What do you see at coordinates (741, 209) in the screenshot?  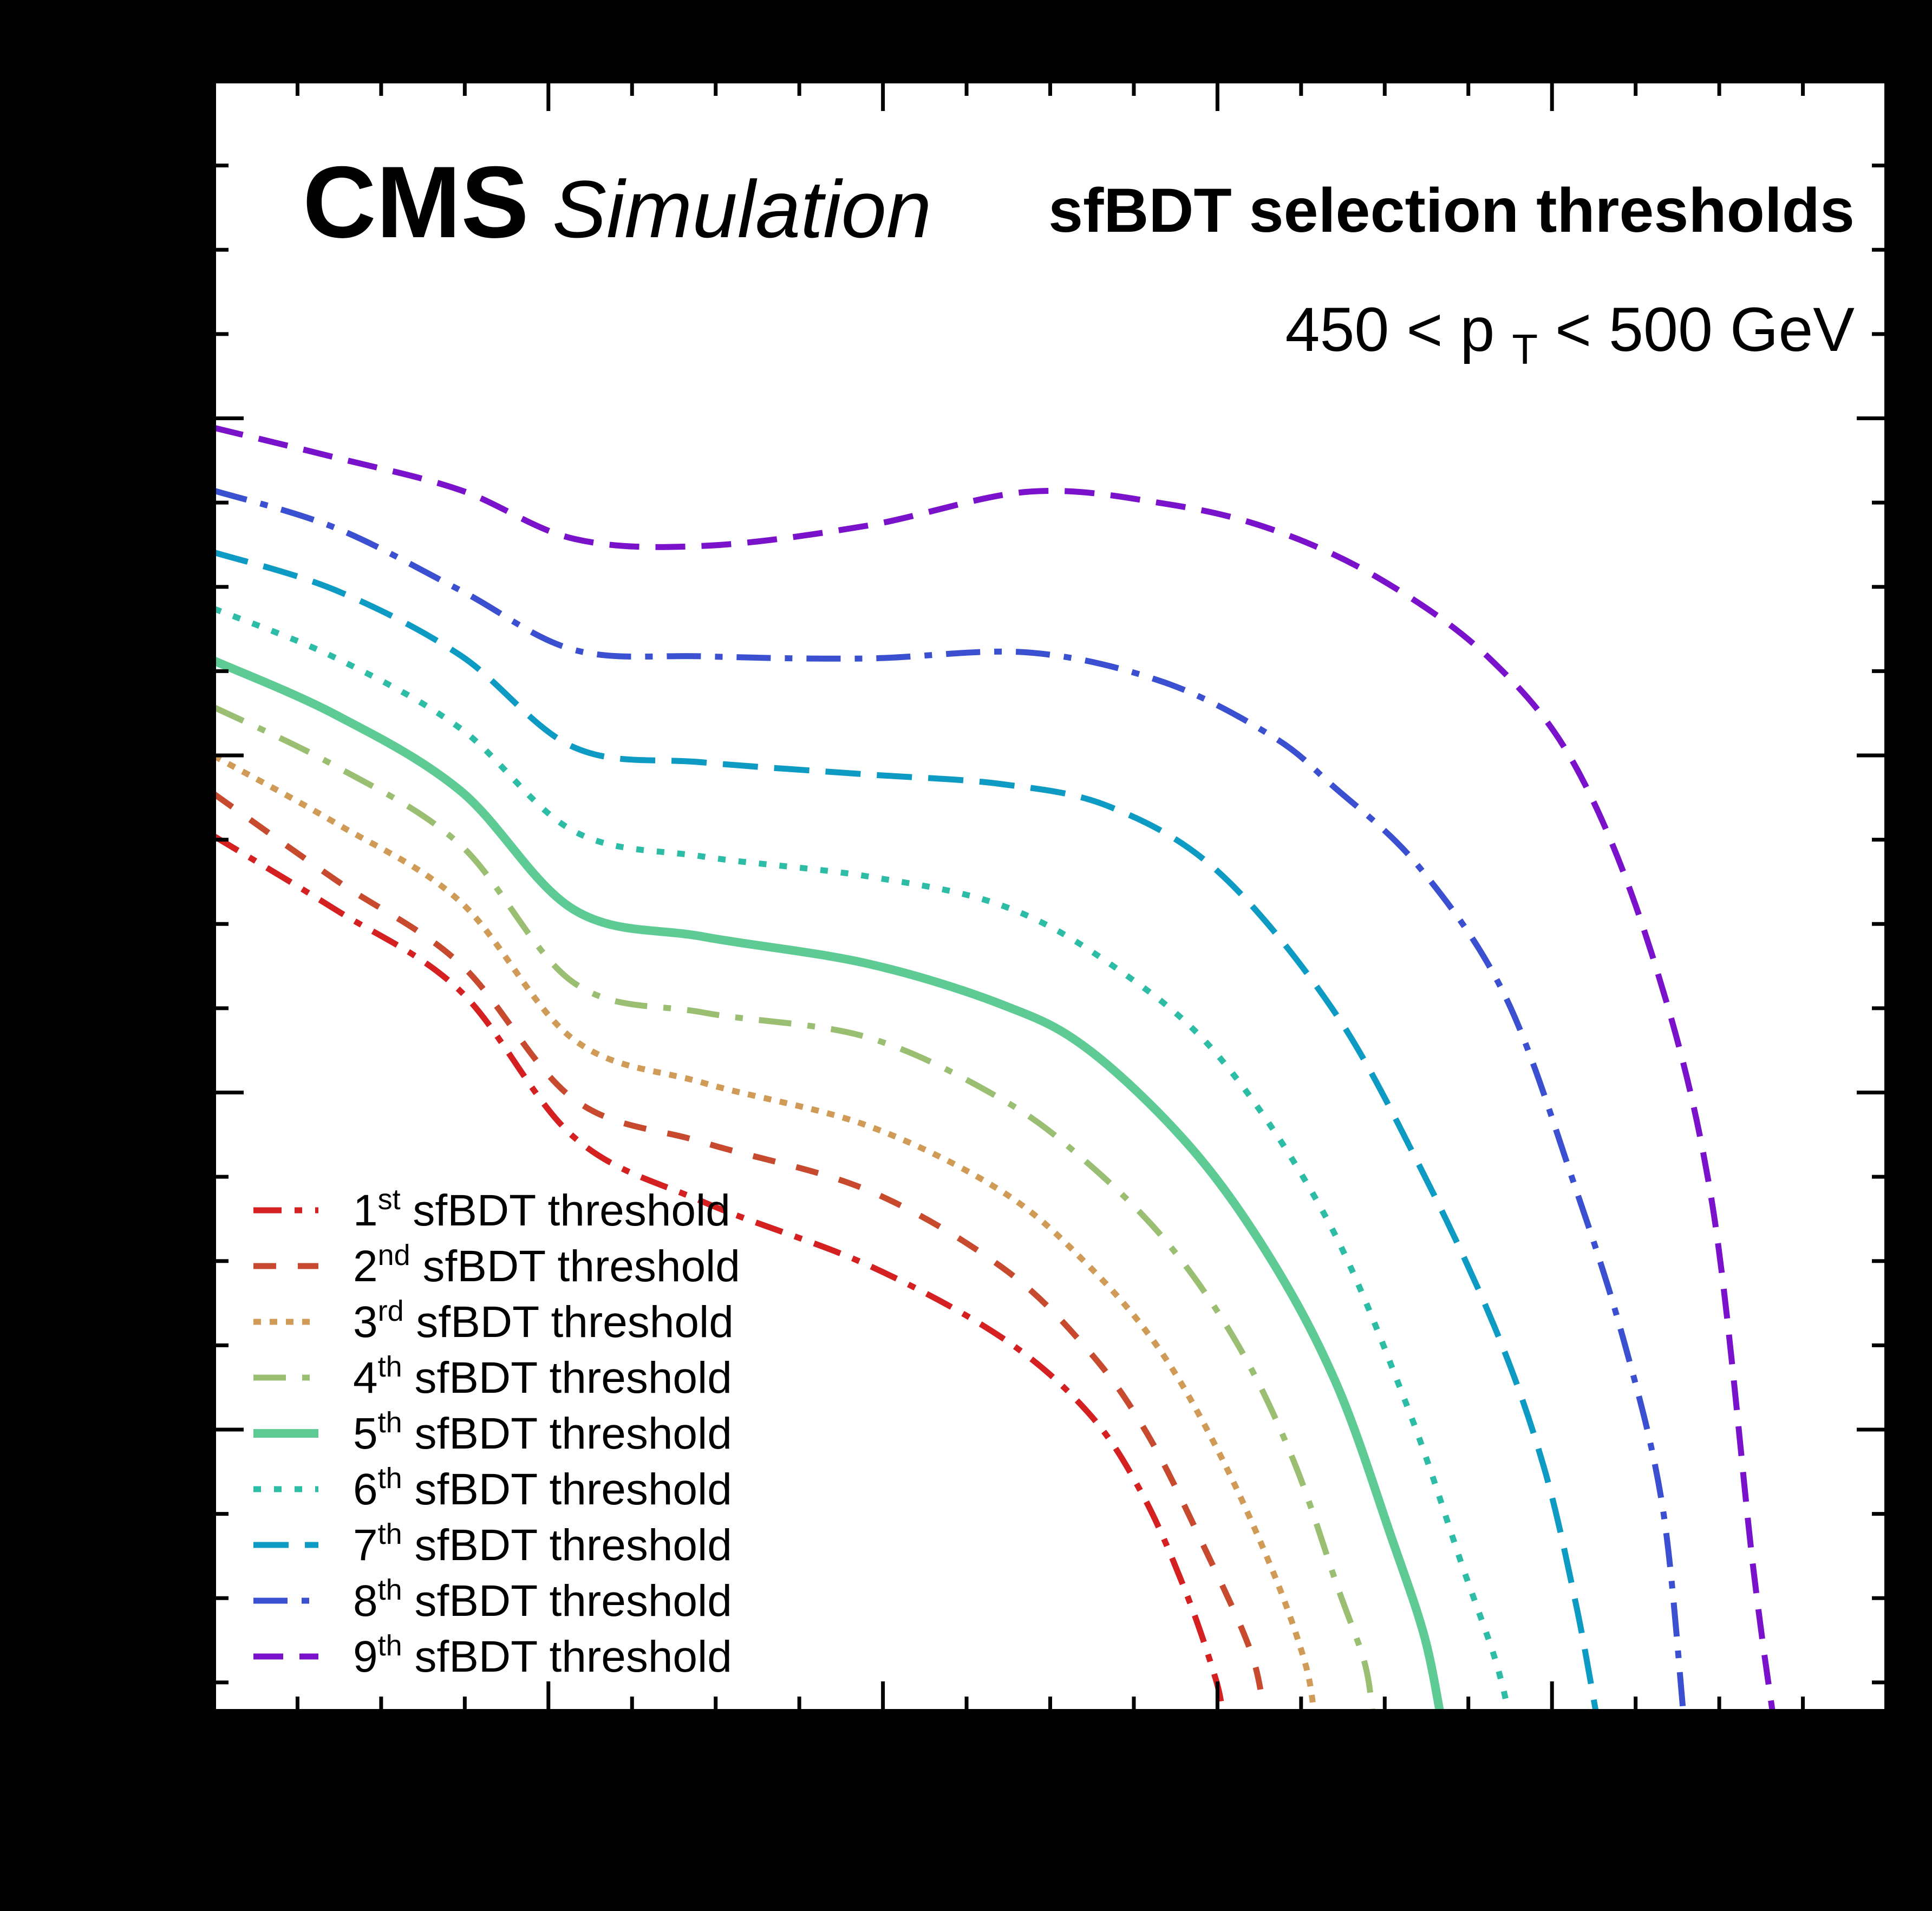 I see `simulation-label: Simulation` at bounding box center [741, 209].